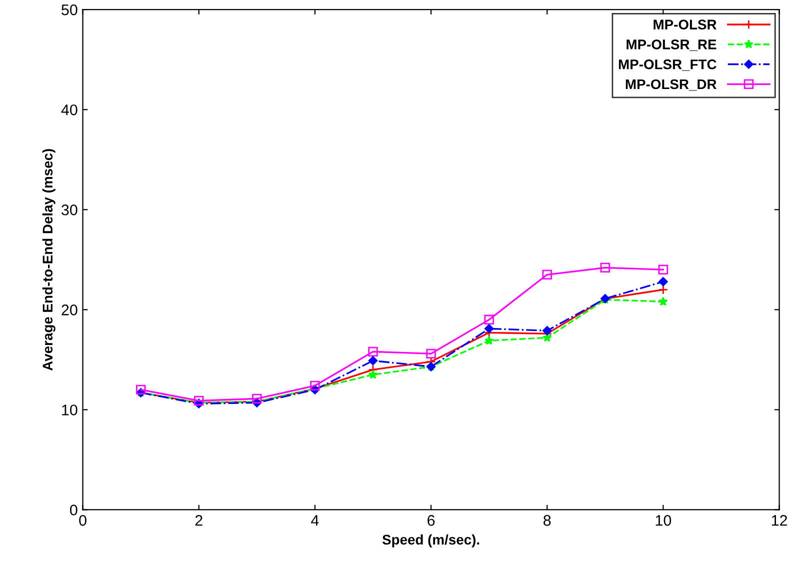  I want to click on legend-label: MP-OLSR_RE, so click(671, 45).